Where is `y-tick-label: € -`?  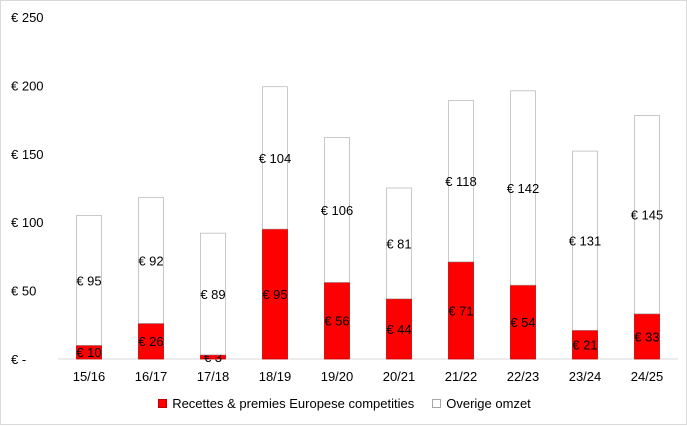 y-tick-label: € - is located at coordinates (18, 359).